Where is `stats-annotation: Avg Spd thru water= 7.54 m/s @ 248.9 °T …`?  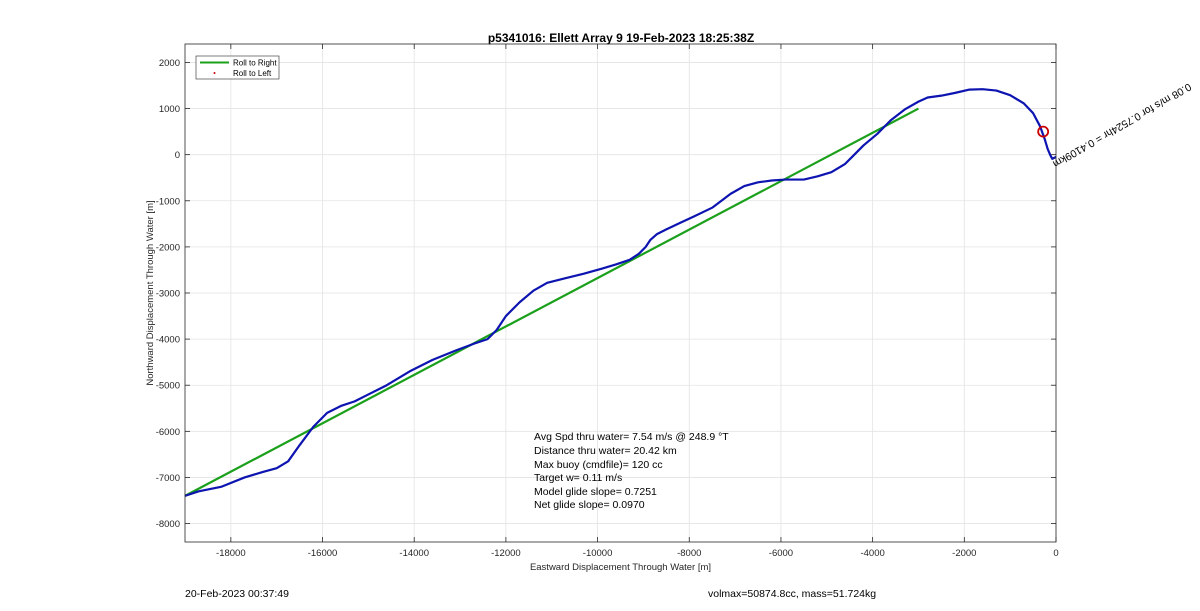
stats-annotation: Avg Spd thru water= 7.54 m/s @ 248.9 °T … is located at coordinates (631, 471).